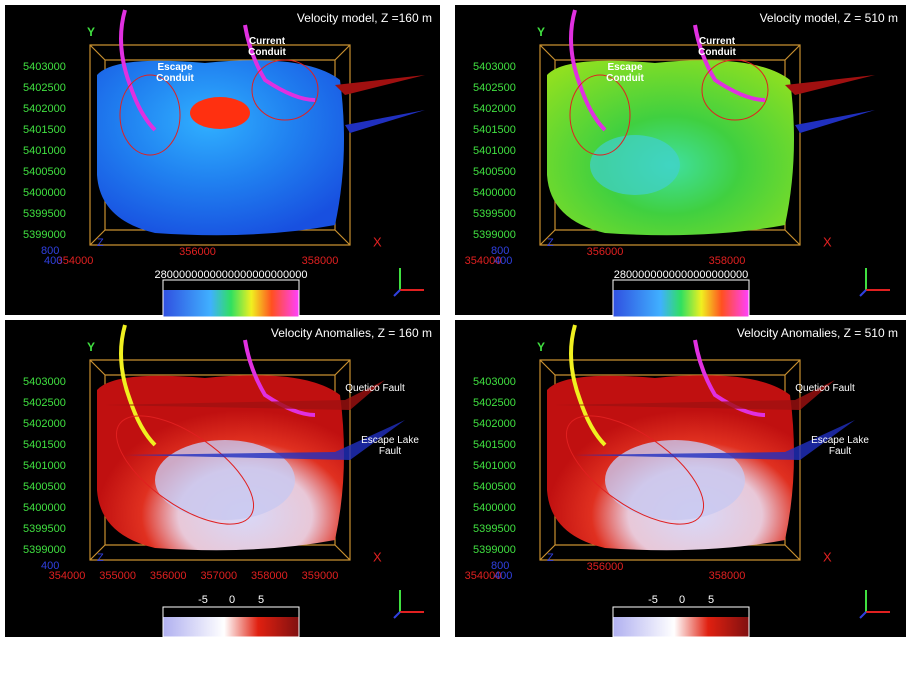 The image size is (911, 684). Describe the element at coordinates (320, 576) in the screenshot. I see `x-tick-label: 359000` at that location.